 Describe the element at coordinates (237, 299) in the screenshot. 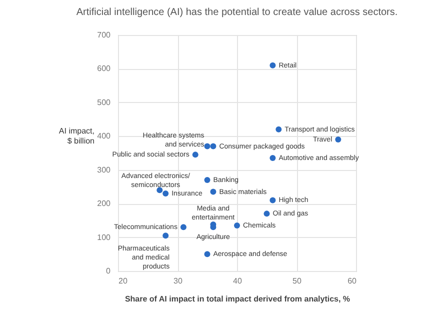

I see `x-axis-title: Share of AI impact in total impact derived from analytics, %` at that location.